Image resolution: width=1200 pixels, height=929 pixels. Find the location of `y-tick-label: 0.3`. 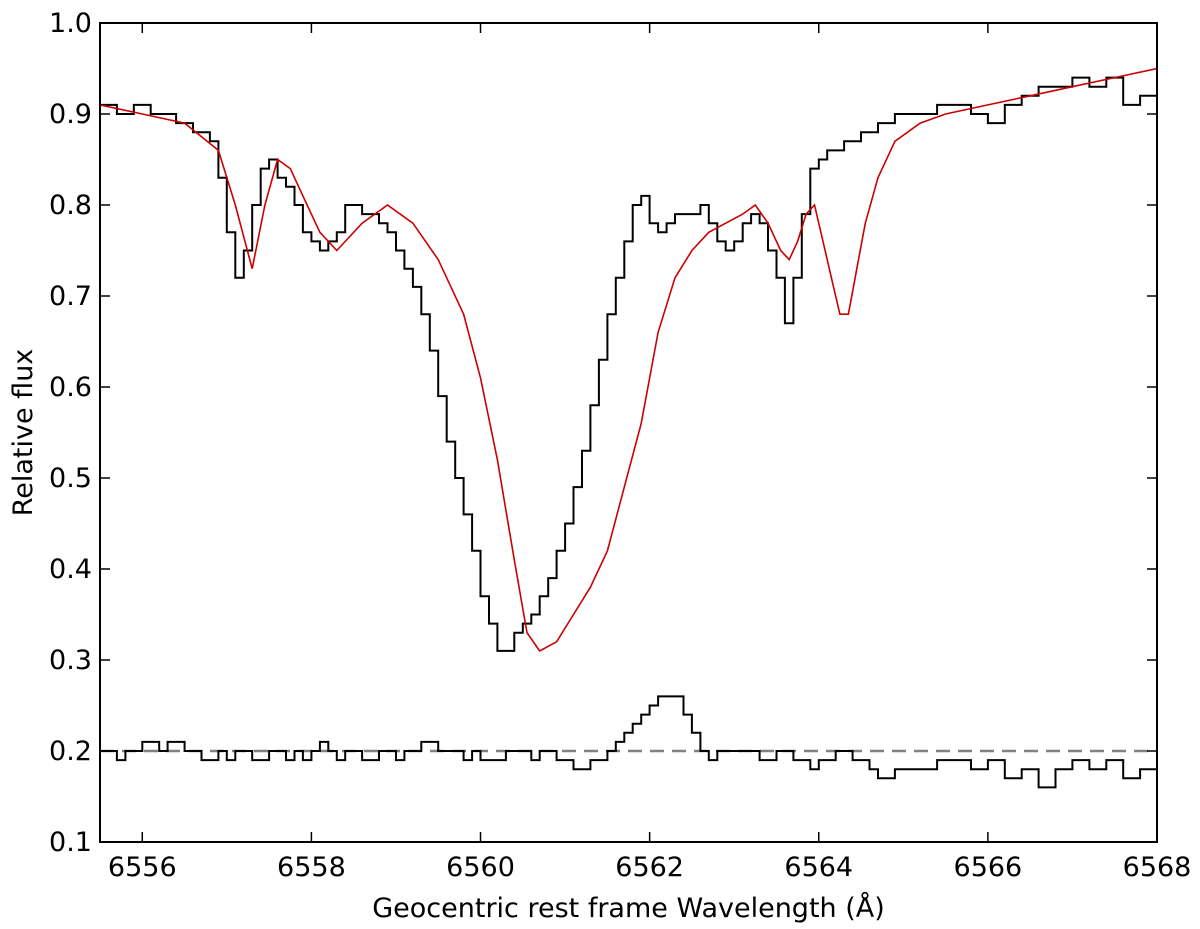

y-tick-label: 0.3 is located at coordinates (70, 660).